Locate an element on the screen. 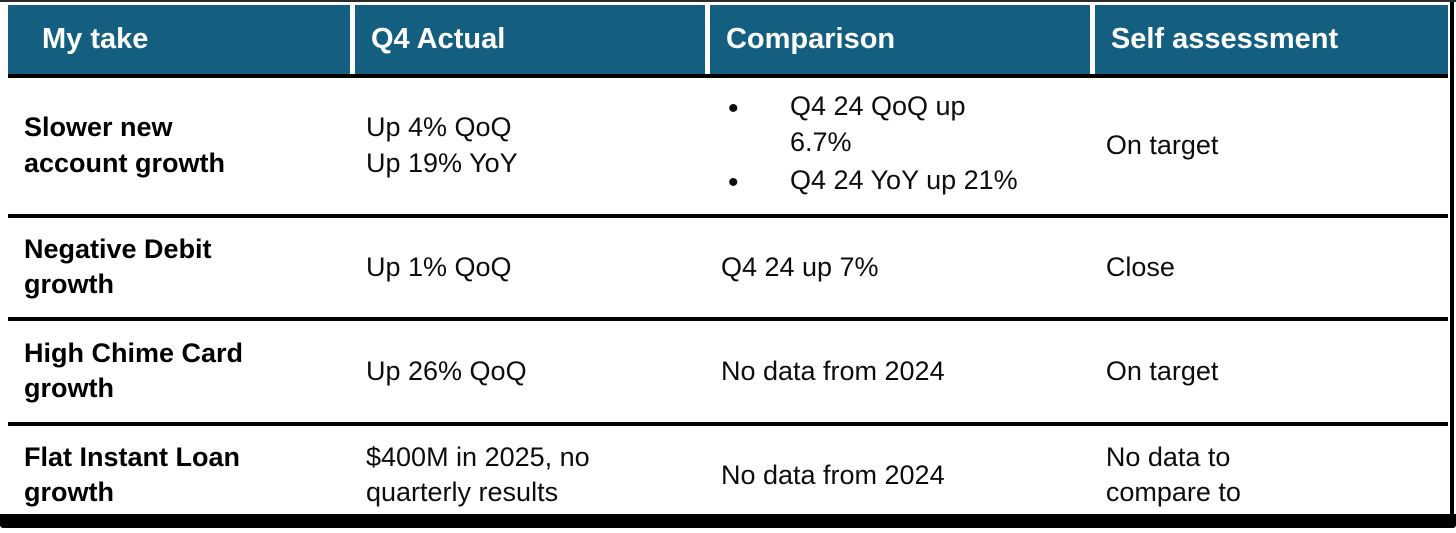 The height and width of the screenshot is (533, 1456). self-assessment-text: Close is located at coordinates (1140, 266).